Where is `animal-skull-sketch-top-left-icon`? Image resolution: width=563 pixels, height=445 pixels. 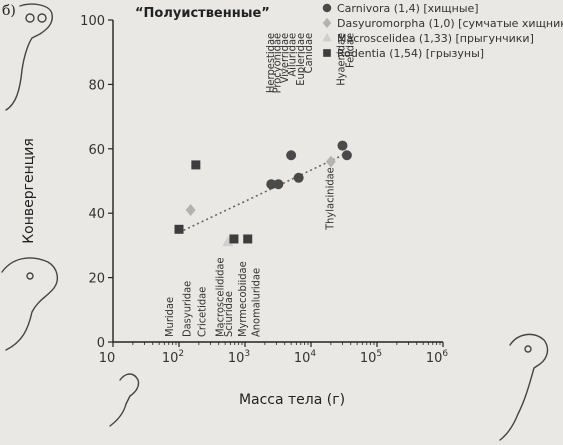
animal-skull-sketch-top-left-icon is located at coordinates (29, 57).